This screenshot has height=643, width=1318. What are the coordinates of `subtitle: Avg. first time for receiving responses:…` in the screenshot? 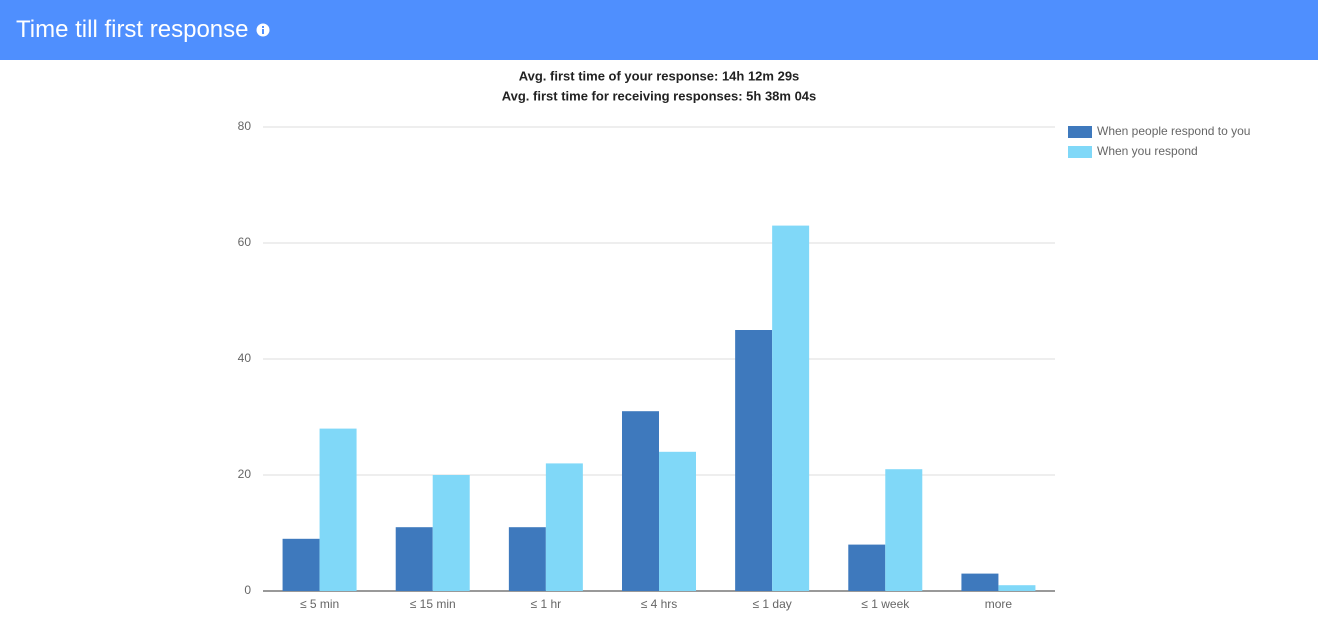 It's located at (659, 95).